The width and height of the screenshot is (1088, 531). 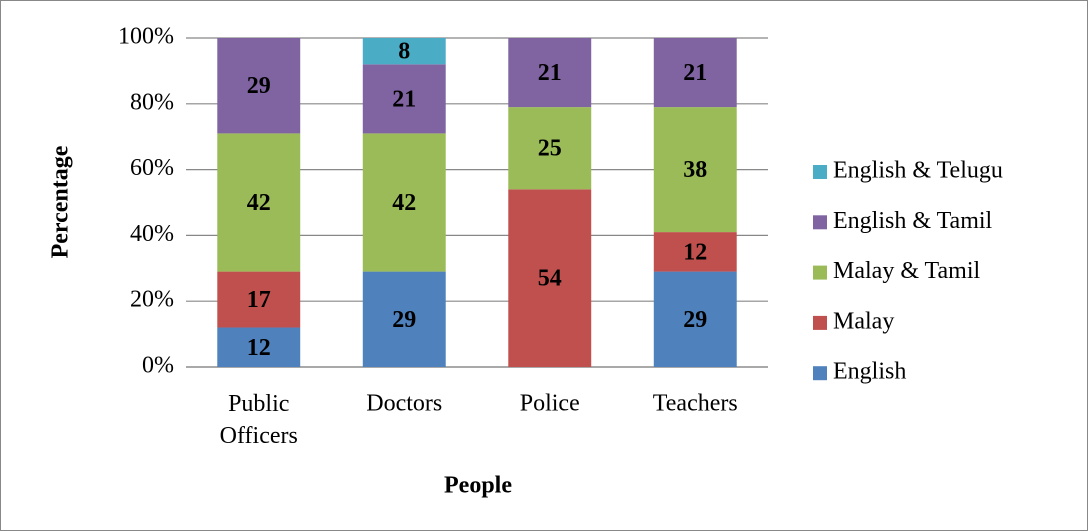 What do you see at coordinates (869, 372) in the screenshot?
I see `legend-label: English` at bounding box center [869, 372].